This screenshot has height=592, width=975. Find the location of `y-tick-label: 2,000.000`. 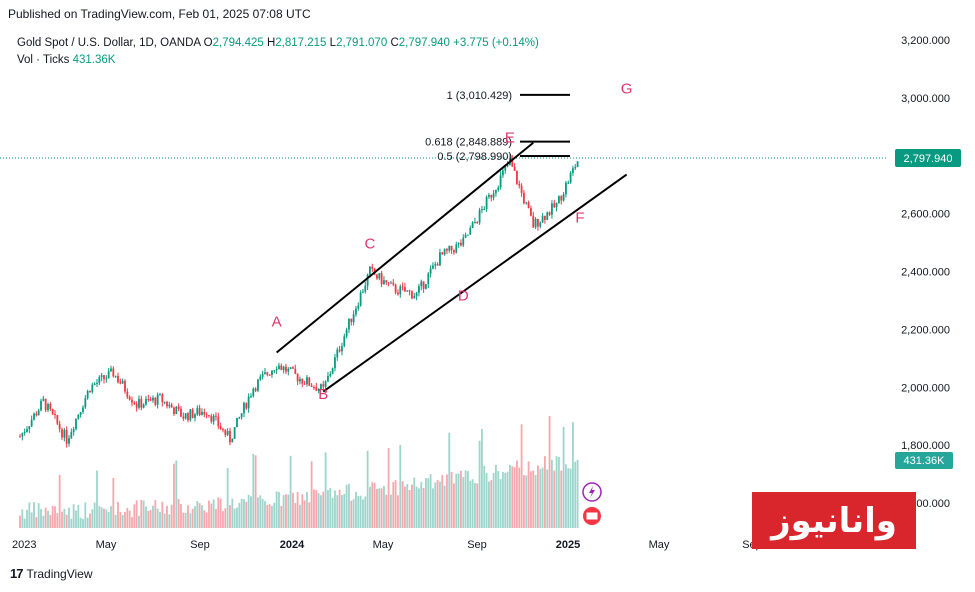

y-tick-label: 2,000.000 is located at coordinates (925, 388).